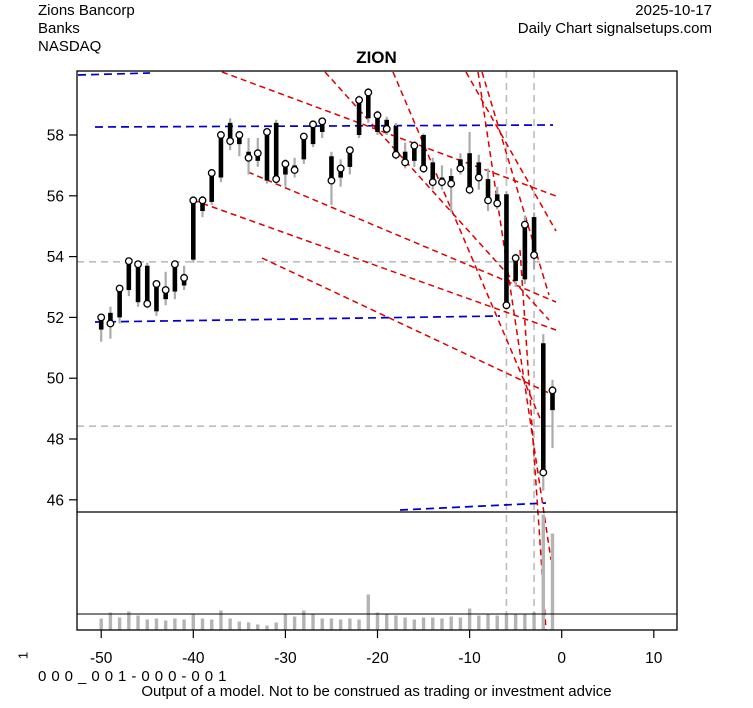 This screenshot has height=708, width=753. I want to click on x-axis: -50 -40 -30 -20 -10 0 10, so click(376, 648).